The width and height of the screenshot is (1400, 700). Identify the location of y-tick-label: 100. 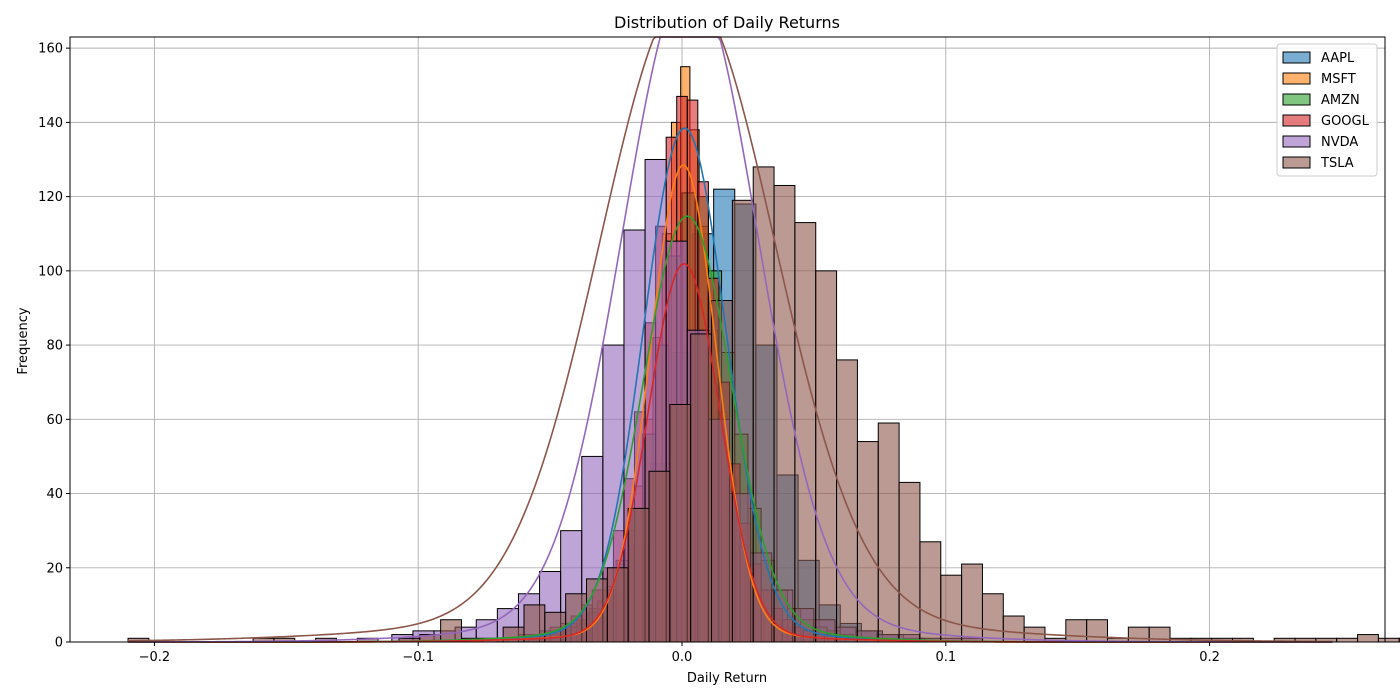
(50, 271).